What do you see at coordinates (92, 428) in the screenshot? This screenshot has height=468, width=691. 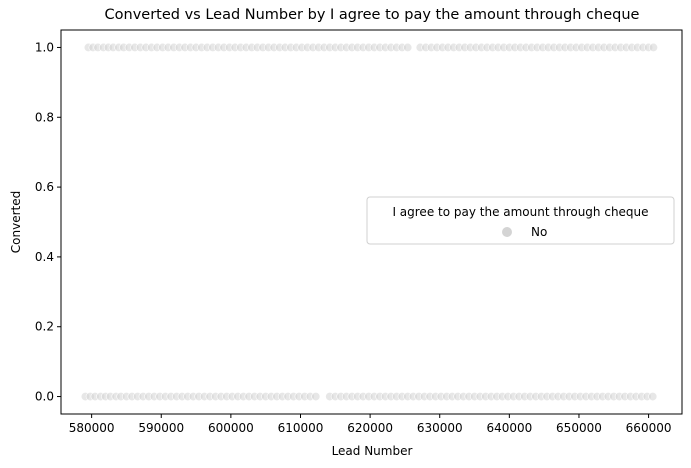 I see `x-tick-label: 580000` at bounding box center [92, 428].